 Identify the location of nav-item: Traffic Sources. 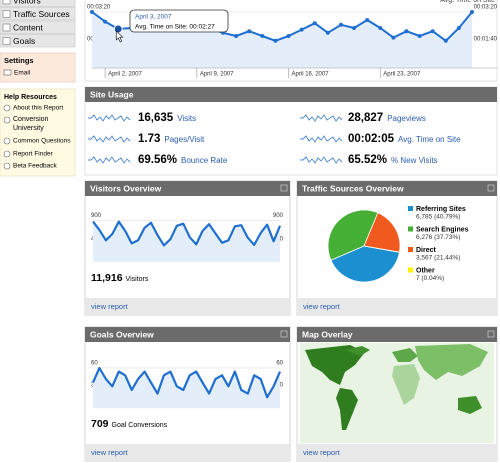
(41, 14).